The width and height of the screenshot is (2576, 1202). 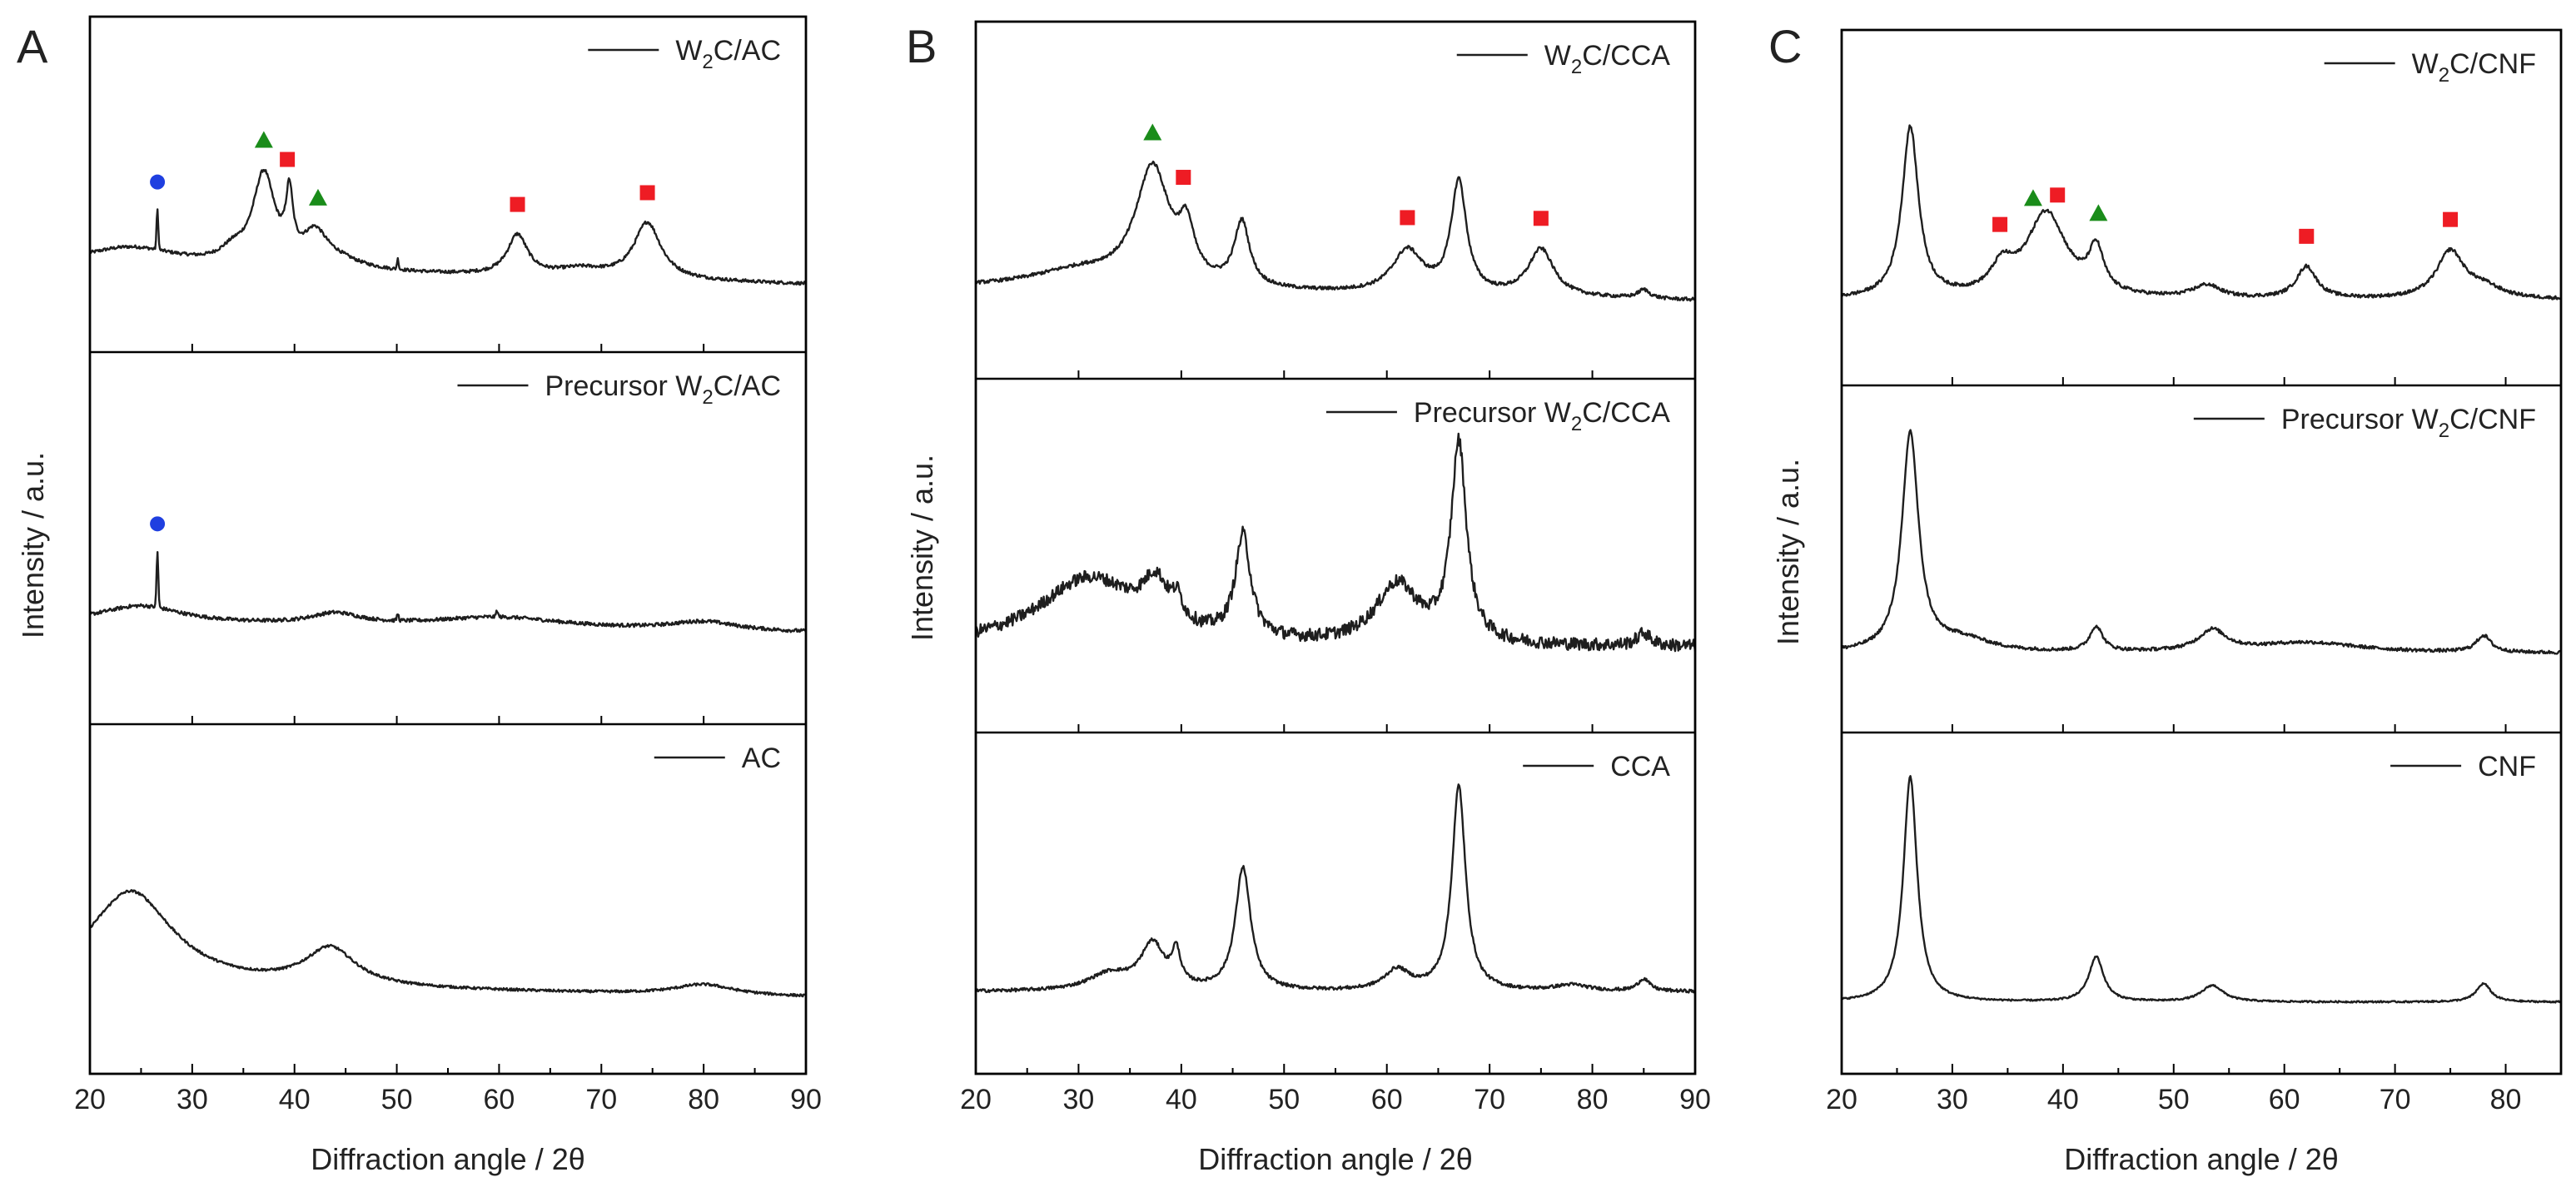 What do you see at coordinates (2474, 68) in the screenshot?
I see `legend-label: W2C/CNF` at bounding box center [2474, 68].